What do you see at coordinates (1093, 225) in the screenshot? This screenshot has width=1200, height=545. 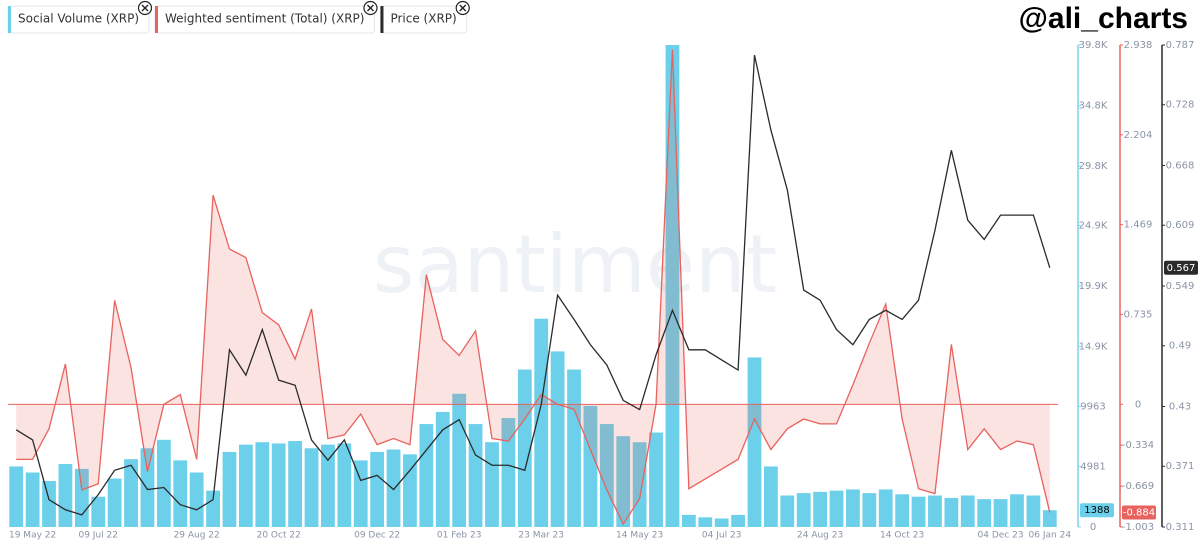 I see `y-tick-label: 24.9K` at bounding box center [1093, 225].